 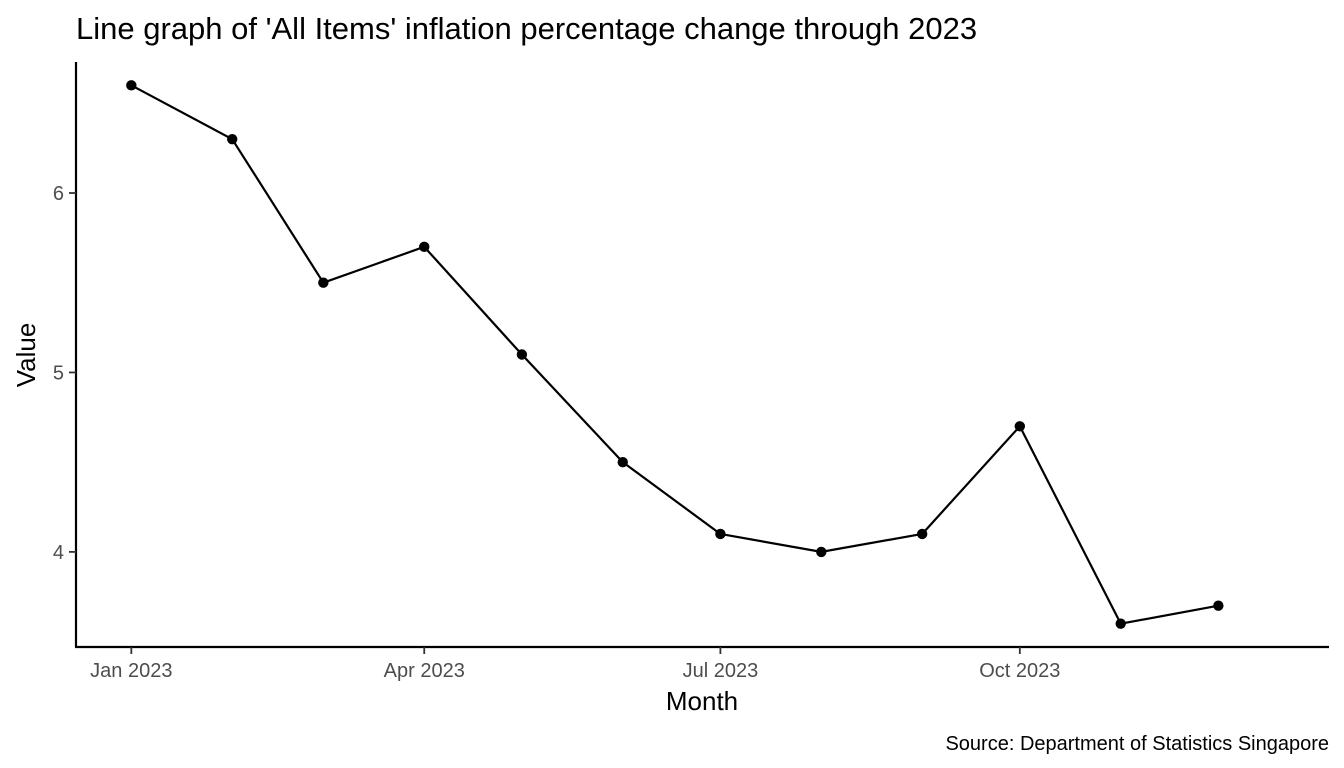 I want to click on x-tick-label: Jan 2023, so click(x=131, y=671).